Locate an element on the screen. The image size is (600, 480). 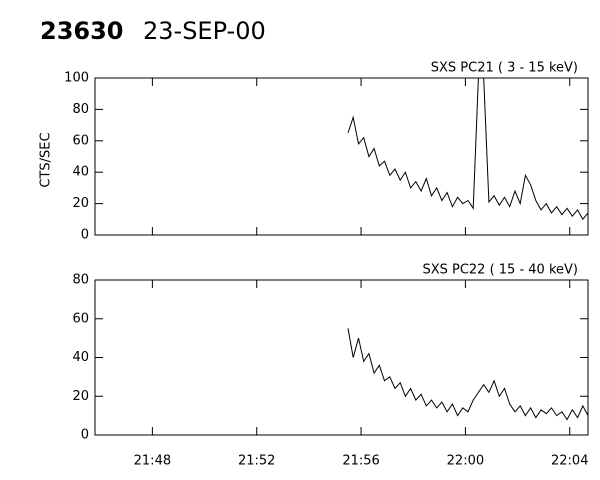
y-tick-label: 100 is located at coordinates (76, 78).